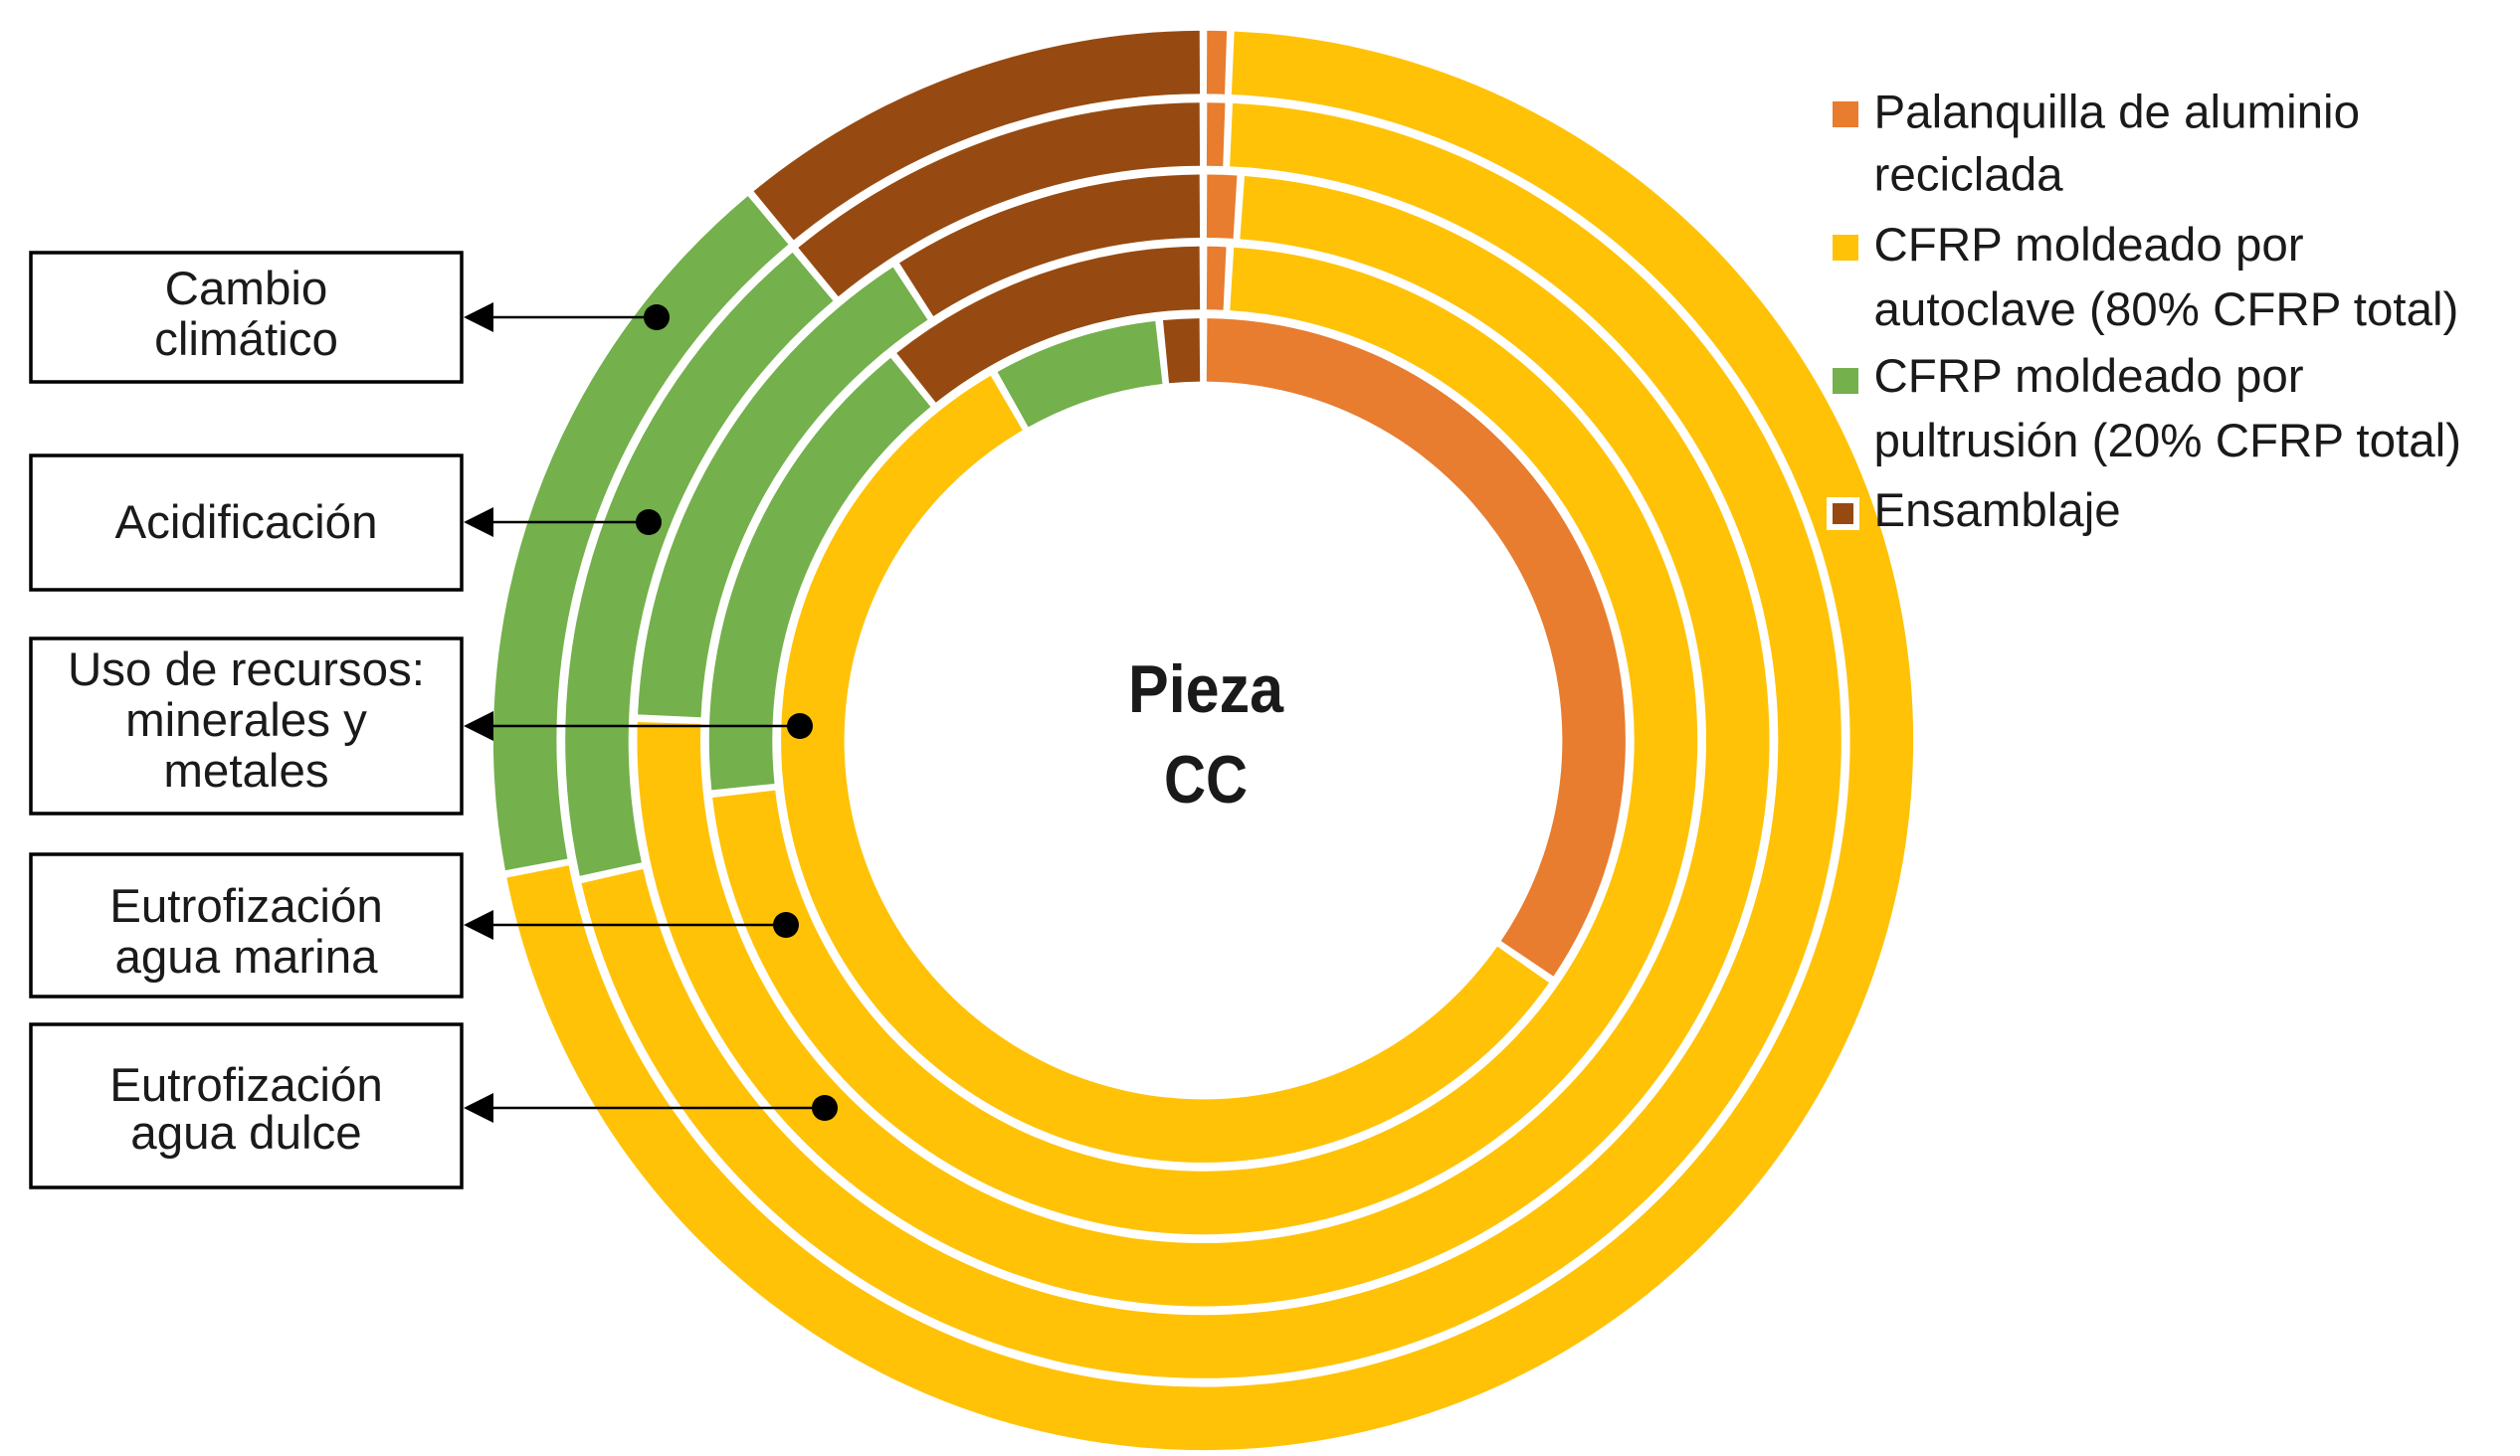 This screenshot has width=2520, height=1456. What do you see at coordinates (246, 339) in the screenshot?
I see `svg-text: climático` at bounding box center [246, 339].